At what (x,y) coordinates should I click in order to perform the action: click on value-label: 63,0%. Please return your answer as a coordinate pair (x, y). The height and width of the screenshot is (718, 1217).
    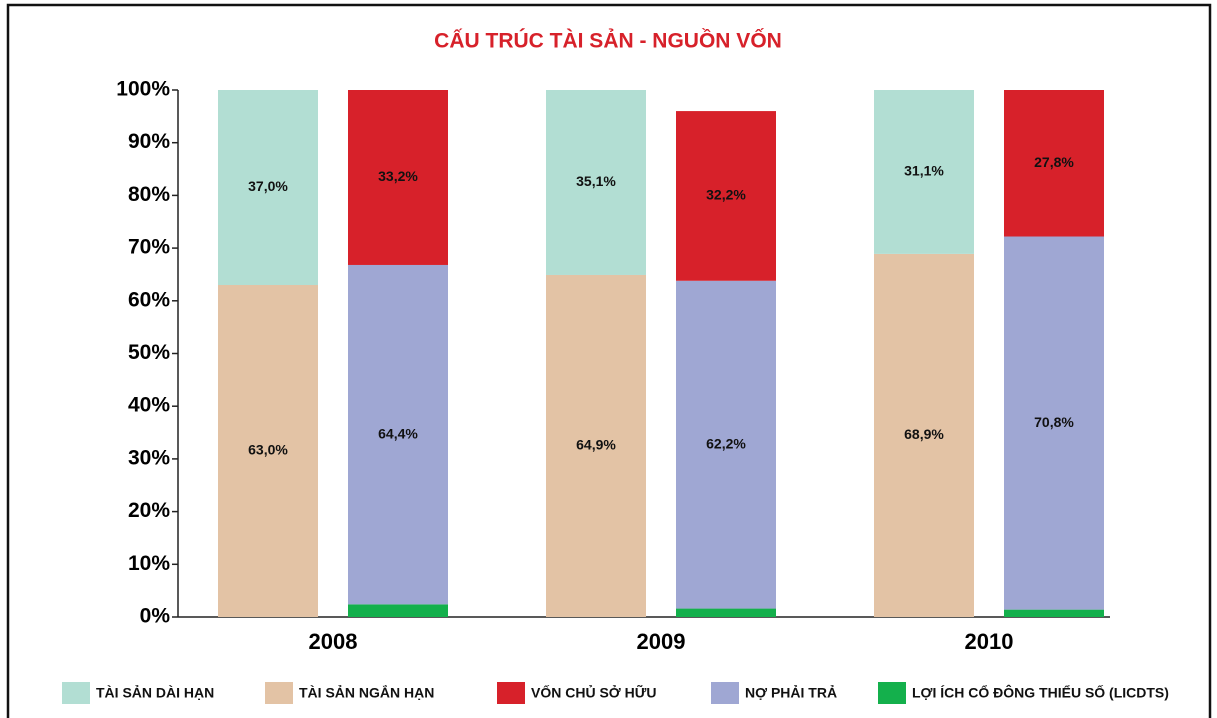
    Looking at the image, I should click on (268, 450).